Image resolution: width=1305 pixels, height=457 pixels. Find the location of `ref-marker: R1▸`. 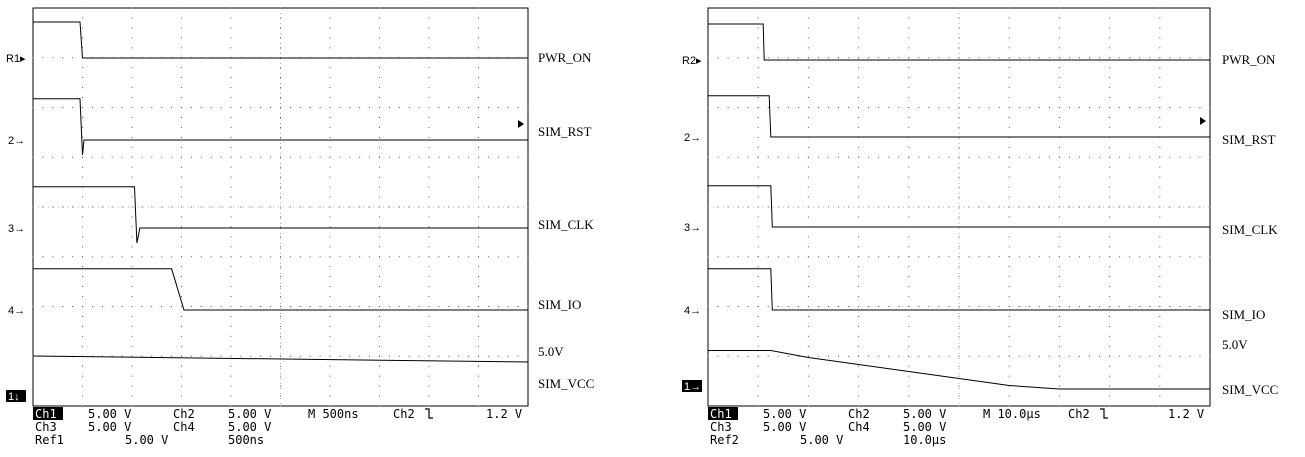

ref-marker: R1▸ is located at coordinates (16, 59).